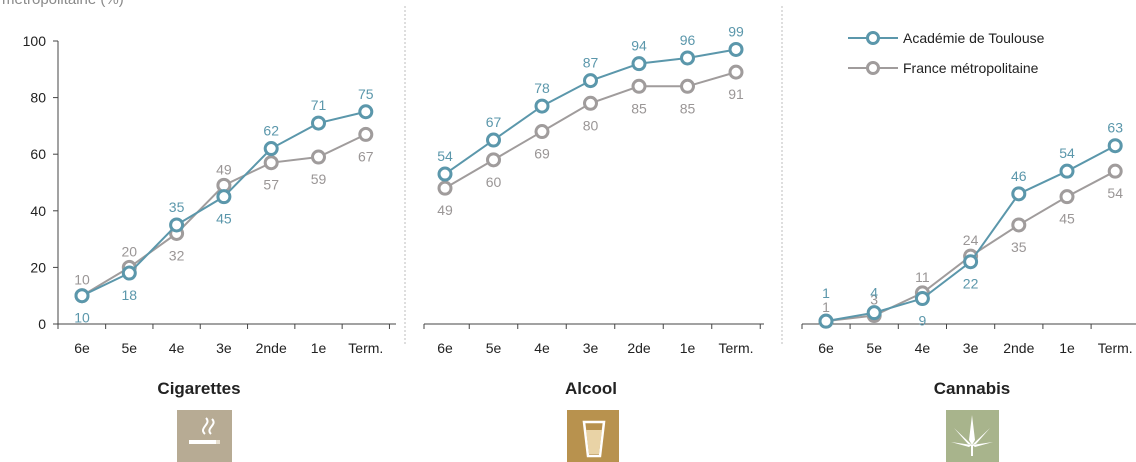 The image size is (1136, 462). I want to click on data-label-france: 1, so click(826, 307).